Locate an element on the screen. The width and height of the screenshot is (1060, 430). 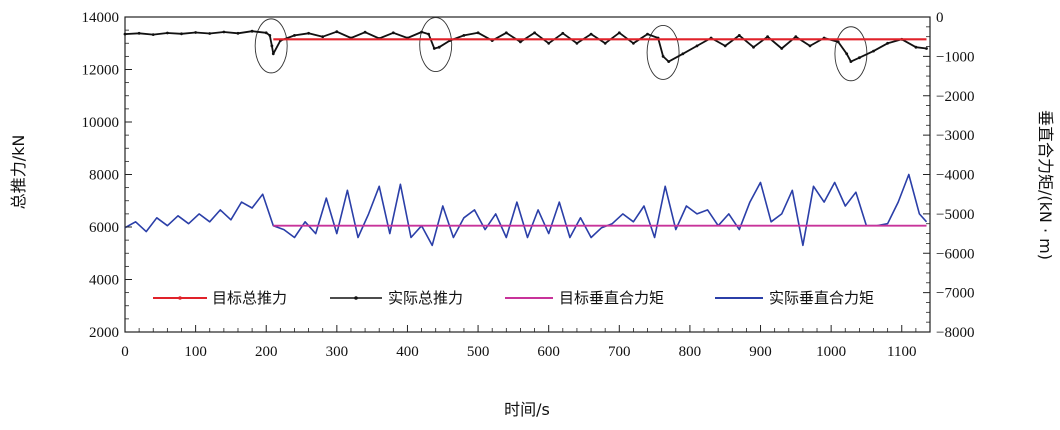
x-tick-label: 700 is located at coordinates (619, 352).